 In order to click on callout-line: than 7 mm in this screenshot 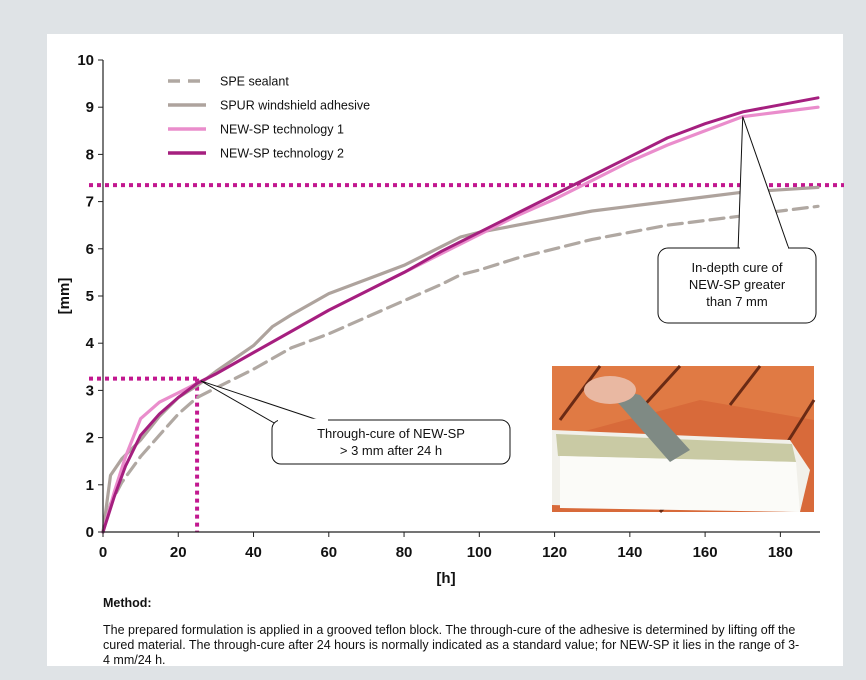, I will do `click(736, 301)`.